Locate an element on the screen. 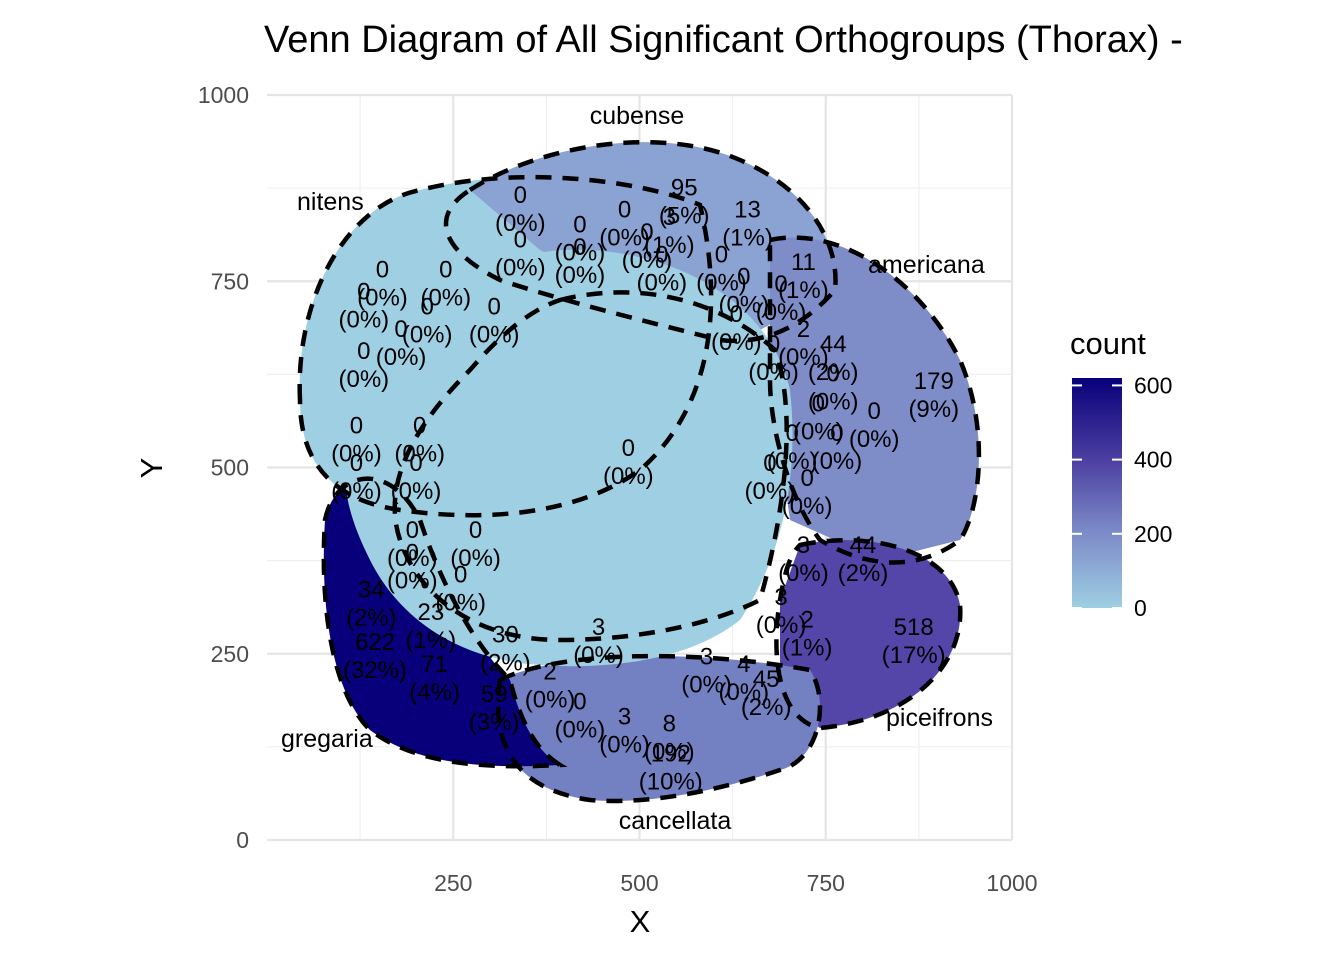 Image resolution: width=1344 pixels, height=960 pixels. outline-cancellata is located at coordinates (659, 728).